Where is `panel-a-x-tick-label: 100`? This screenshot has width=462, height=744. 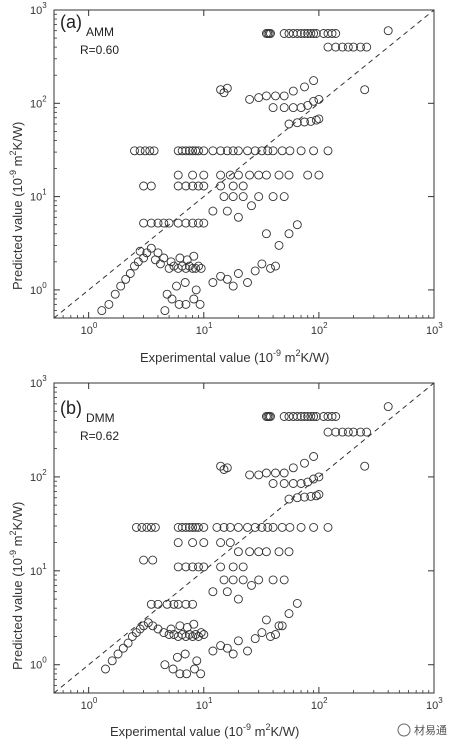
panel-a-x-tick-label: 100 is located at coordinates (89, 329).